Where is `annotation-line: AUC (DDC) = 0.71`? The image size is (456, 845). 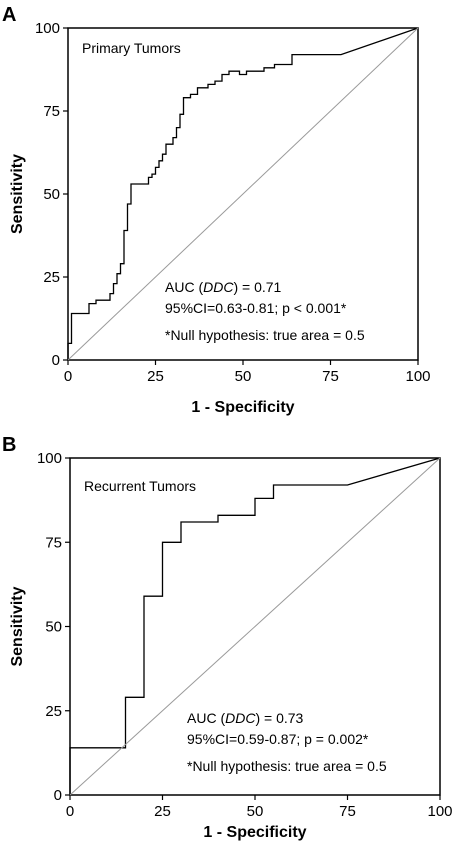
annotation-line: AUC (DDC) = 0.71 is located at coordinates (223, 287).